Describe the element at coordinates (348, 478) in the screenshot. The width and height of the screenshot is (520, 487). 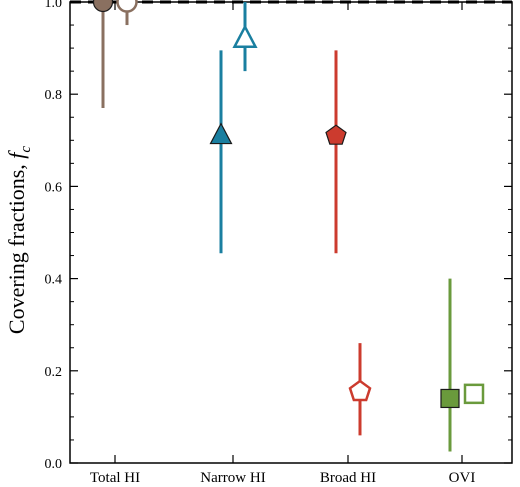
I see `x-tick-label: Broad HI` at that location.